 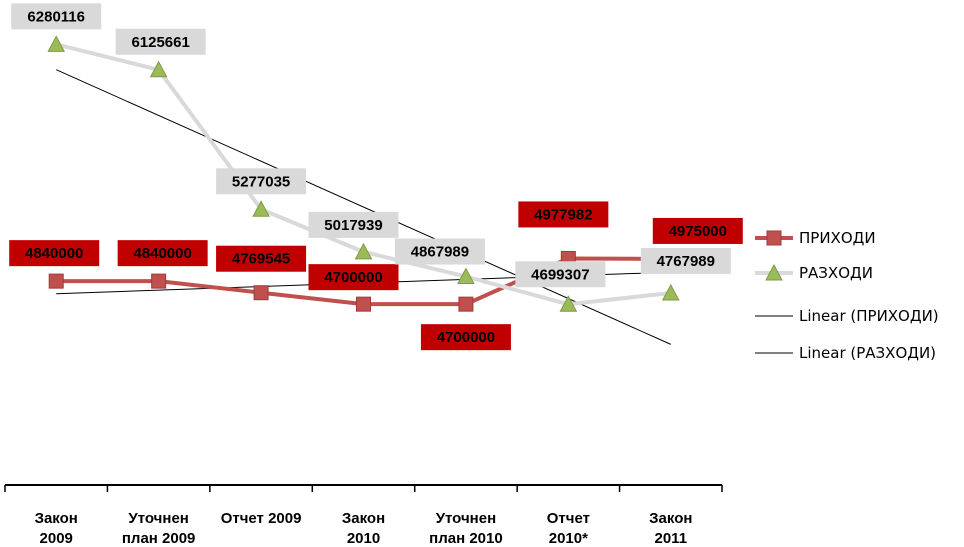 I want to click on data-label-text: 4975000, so click(x=698, y=231).